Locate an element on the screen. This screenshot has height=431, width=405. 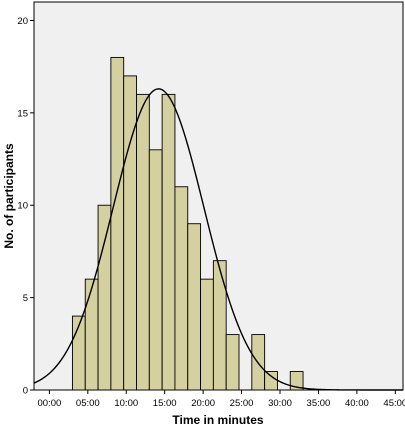
x-tick-label-6: 30:00 is located at coordinates (280, 403).